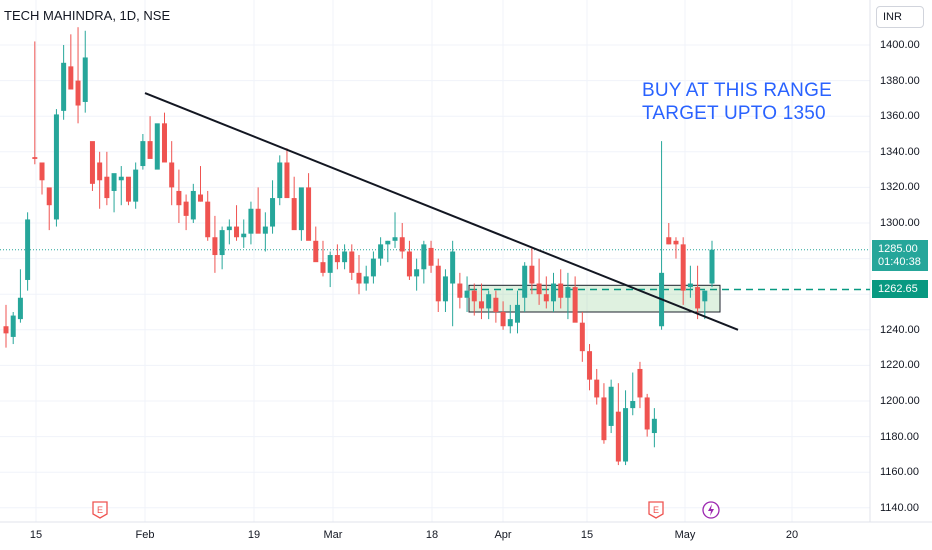 The height and width of the screenshot is (550, 932). What do you see at coordinates (900, 45) in the screenshot?
I see `price-tick-label: 1400.00` at bounding box center [900, 45].